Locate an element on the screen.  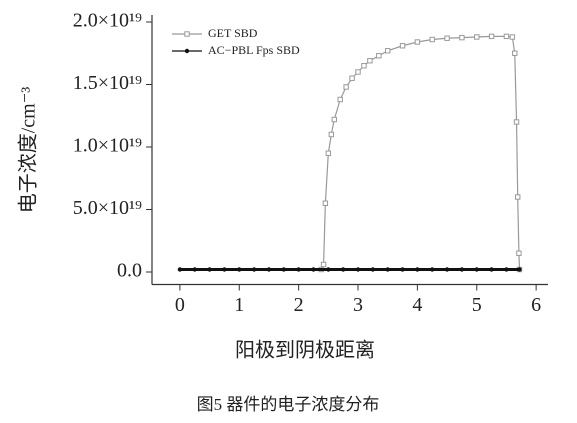
y-tick-label: 2.0×10¹⁹ is located at coordinates (107, 21).